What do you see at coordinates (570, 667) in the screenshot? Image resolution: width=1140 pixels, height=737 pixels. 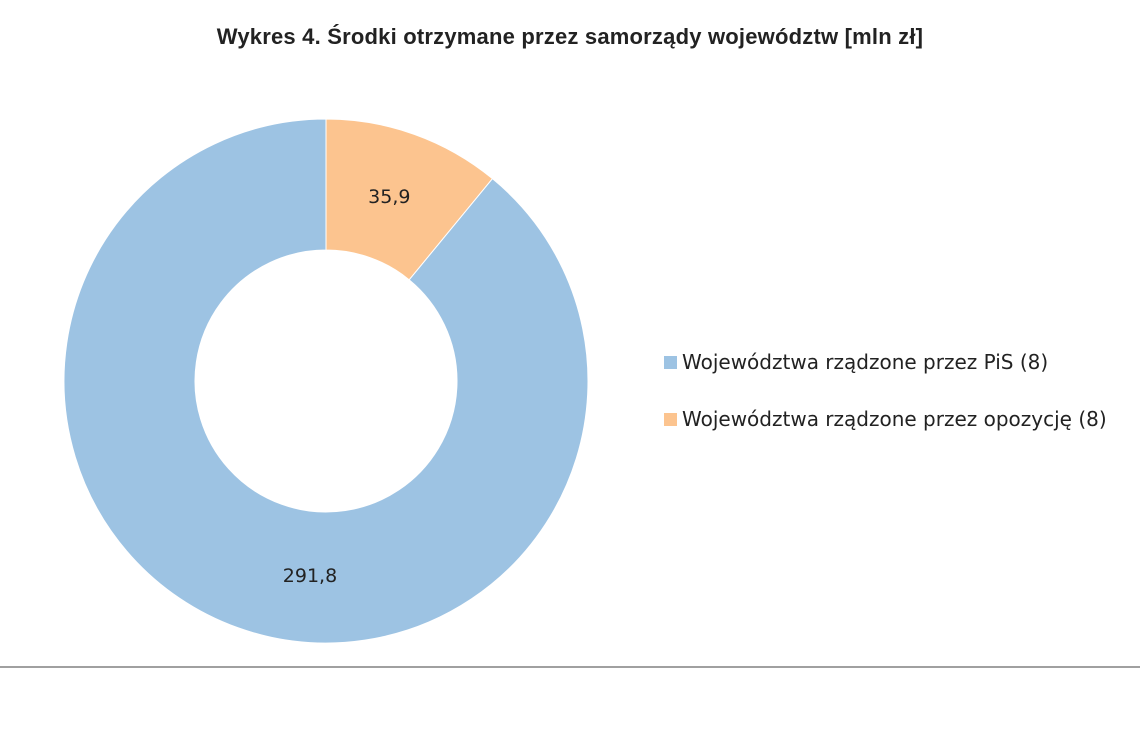 I see `bottom-divider` at bounding box center [570, 667].